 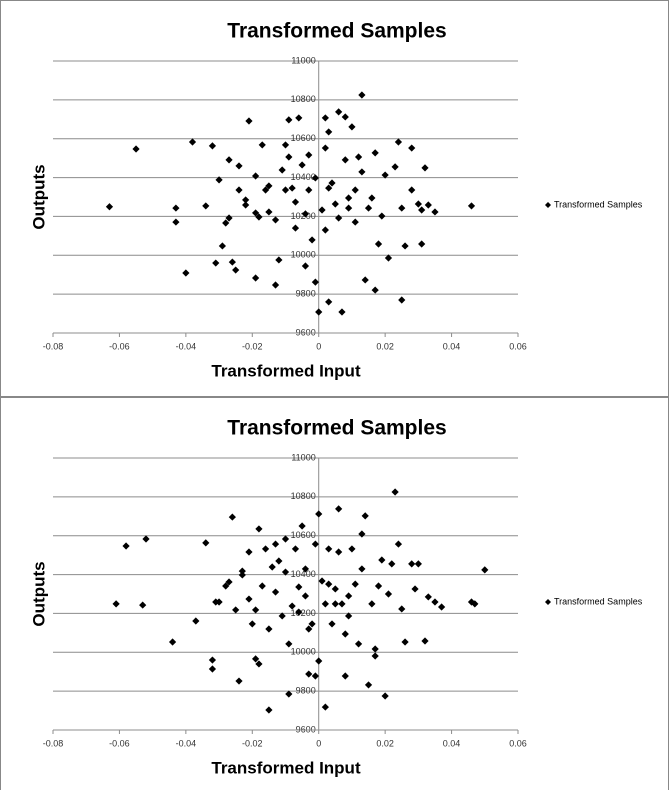 What do you see at coordinates (518, 743) in the screenshot?
I see `x-tick-label: 0.06` at bounding box center [518, 743].